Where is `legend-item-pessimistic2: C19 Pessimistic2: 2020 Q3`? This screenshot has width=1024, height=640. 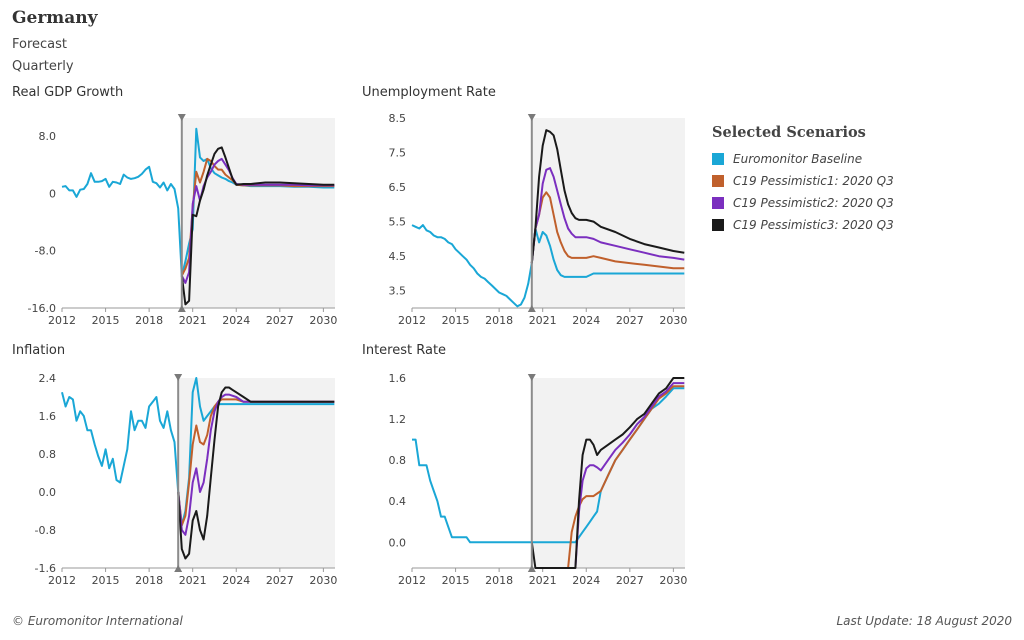
legend-item-pessimistic2: C19 Pessimistic2: 2020 Q3 is located at coordinates (862, 203).